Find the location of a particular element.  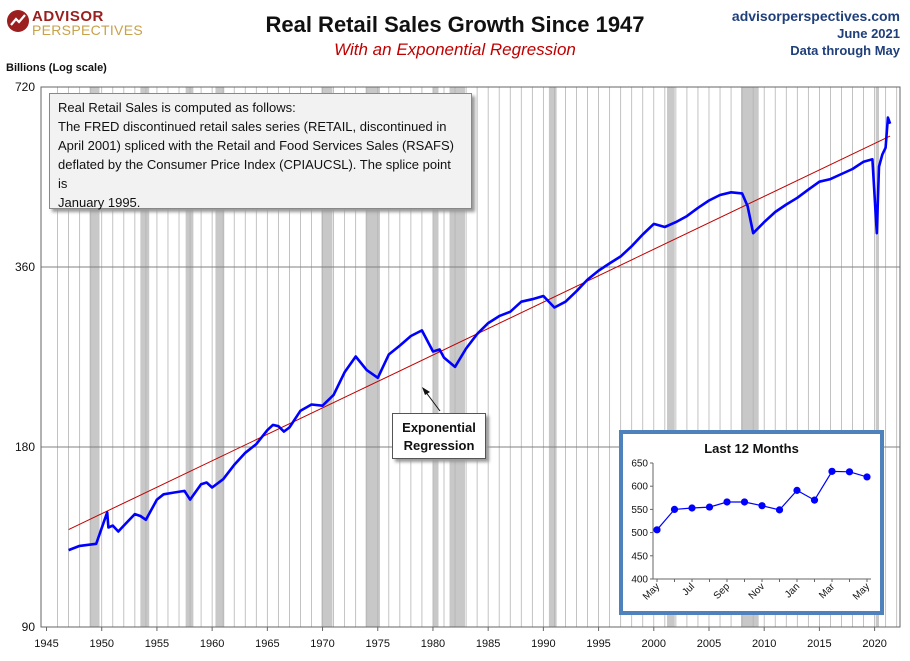

inset-x-tick-label: Sep is located at coordinates (722, 591).